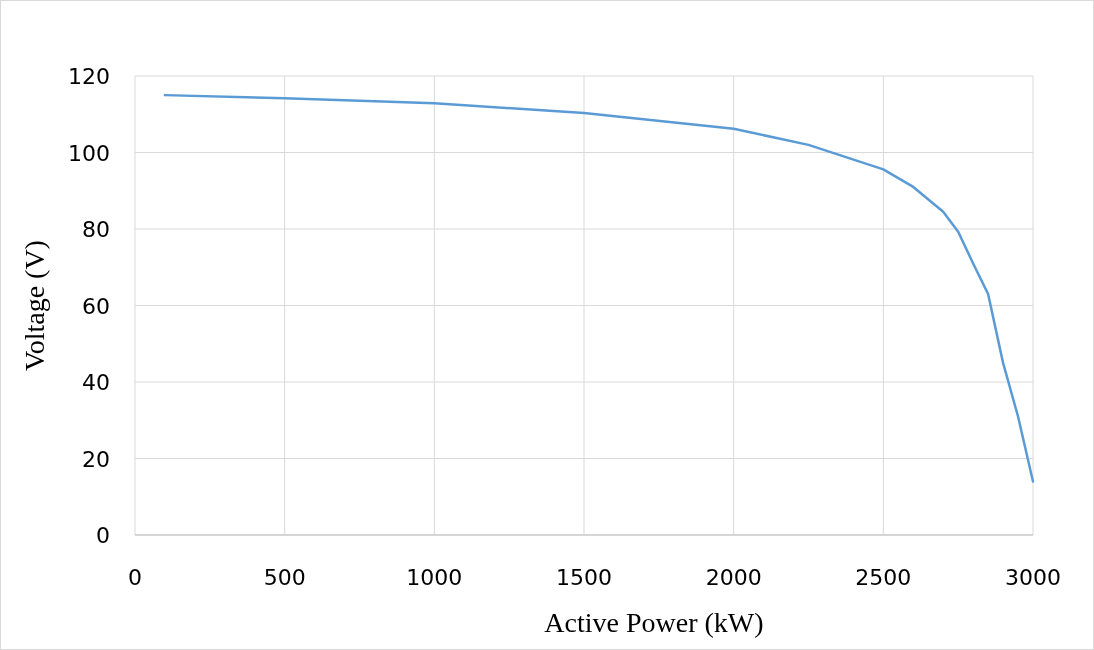 The height and width of the screenshot is (650, 1094). What do you see at coordinates (434, 577) in the screenshot?
I see `x-tick-label: 1000` at bounding box center [434, 577].